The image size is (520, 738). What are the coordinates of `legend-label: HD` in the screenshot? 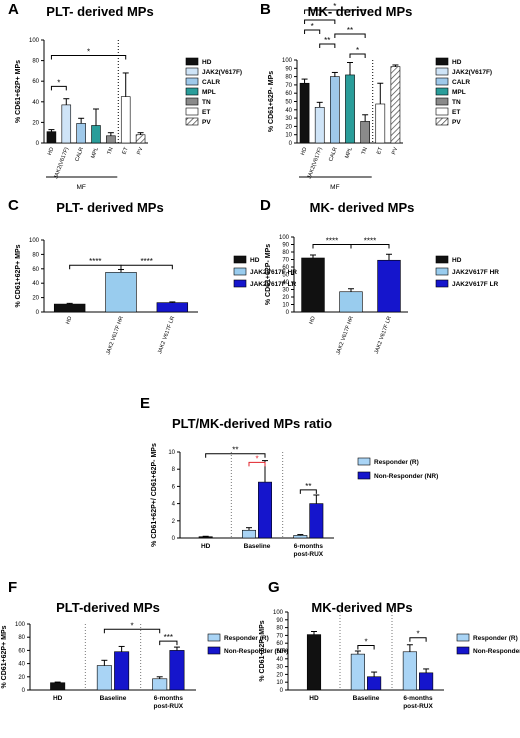 It's located at (255, 260).